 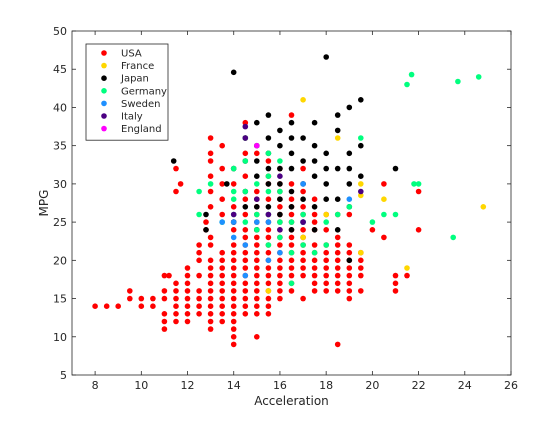 What do you see at coordinates (104, 116) in the screenshot?
I see `legend-marker-italy` at bounding box center [104, 116].